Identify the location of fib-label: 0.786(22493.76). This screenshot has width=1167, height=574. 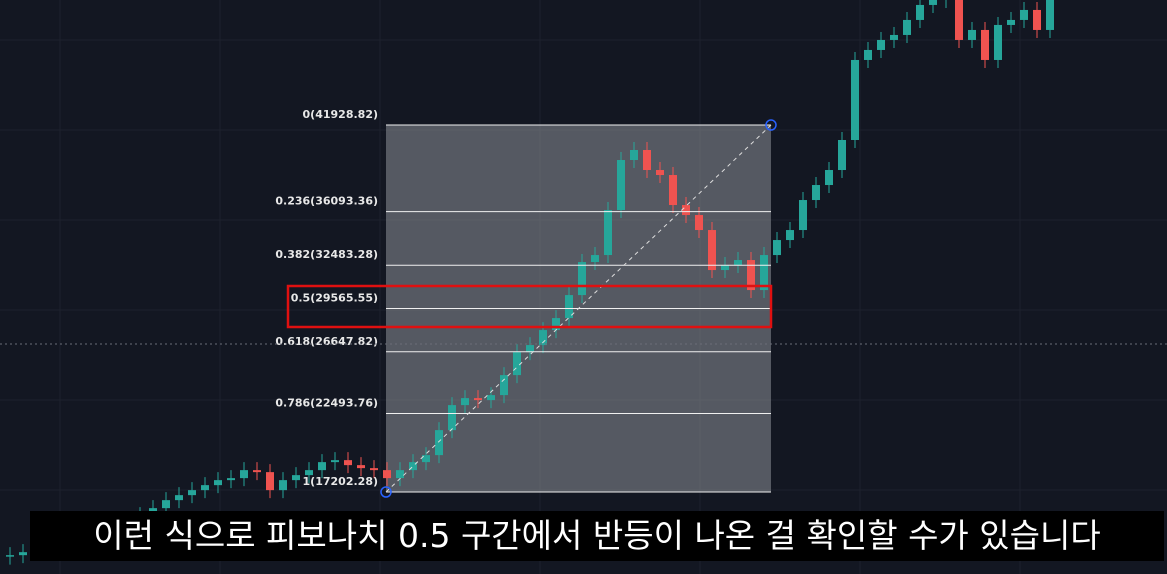
(326, 402).